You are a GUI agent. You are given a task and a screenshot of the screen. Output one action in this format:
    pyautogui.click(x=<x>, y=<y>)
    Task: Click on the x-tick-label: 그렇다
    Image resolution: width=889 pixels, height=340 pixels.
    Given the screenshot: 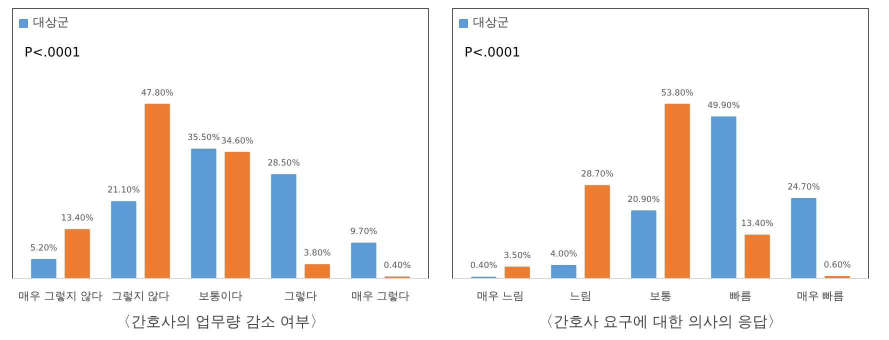 What is the action you would take?
    pyautogui.click(x=300, y=296)
    